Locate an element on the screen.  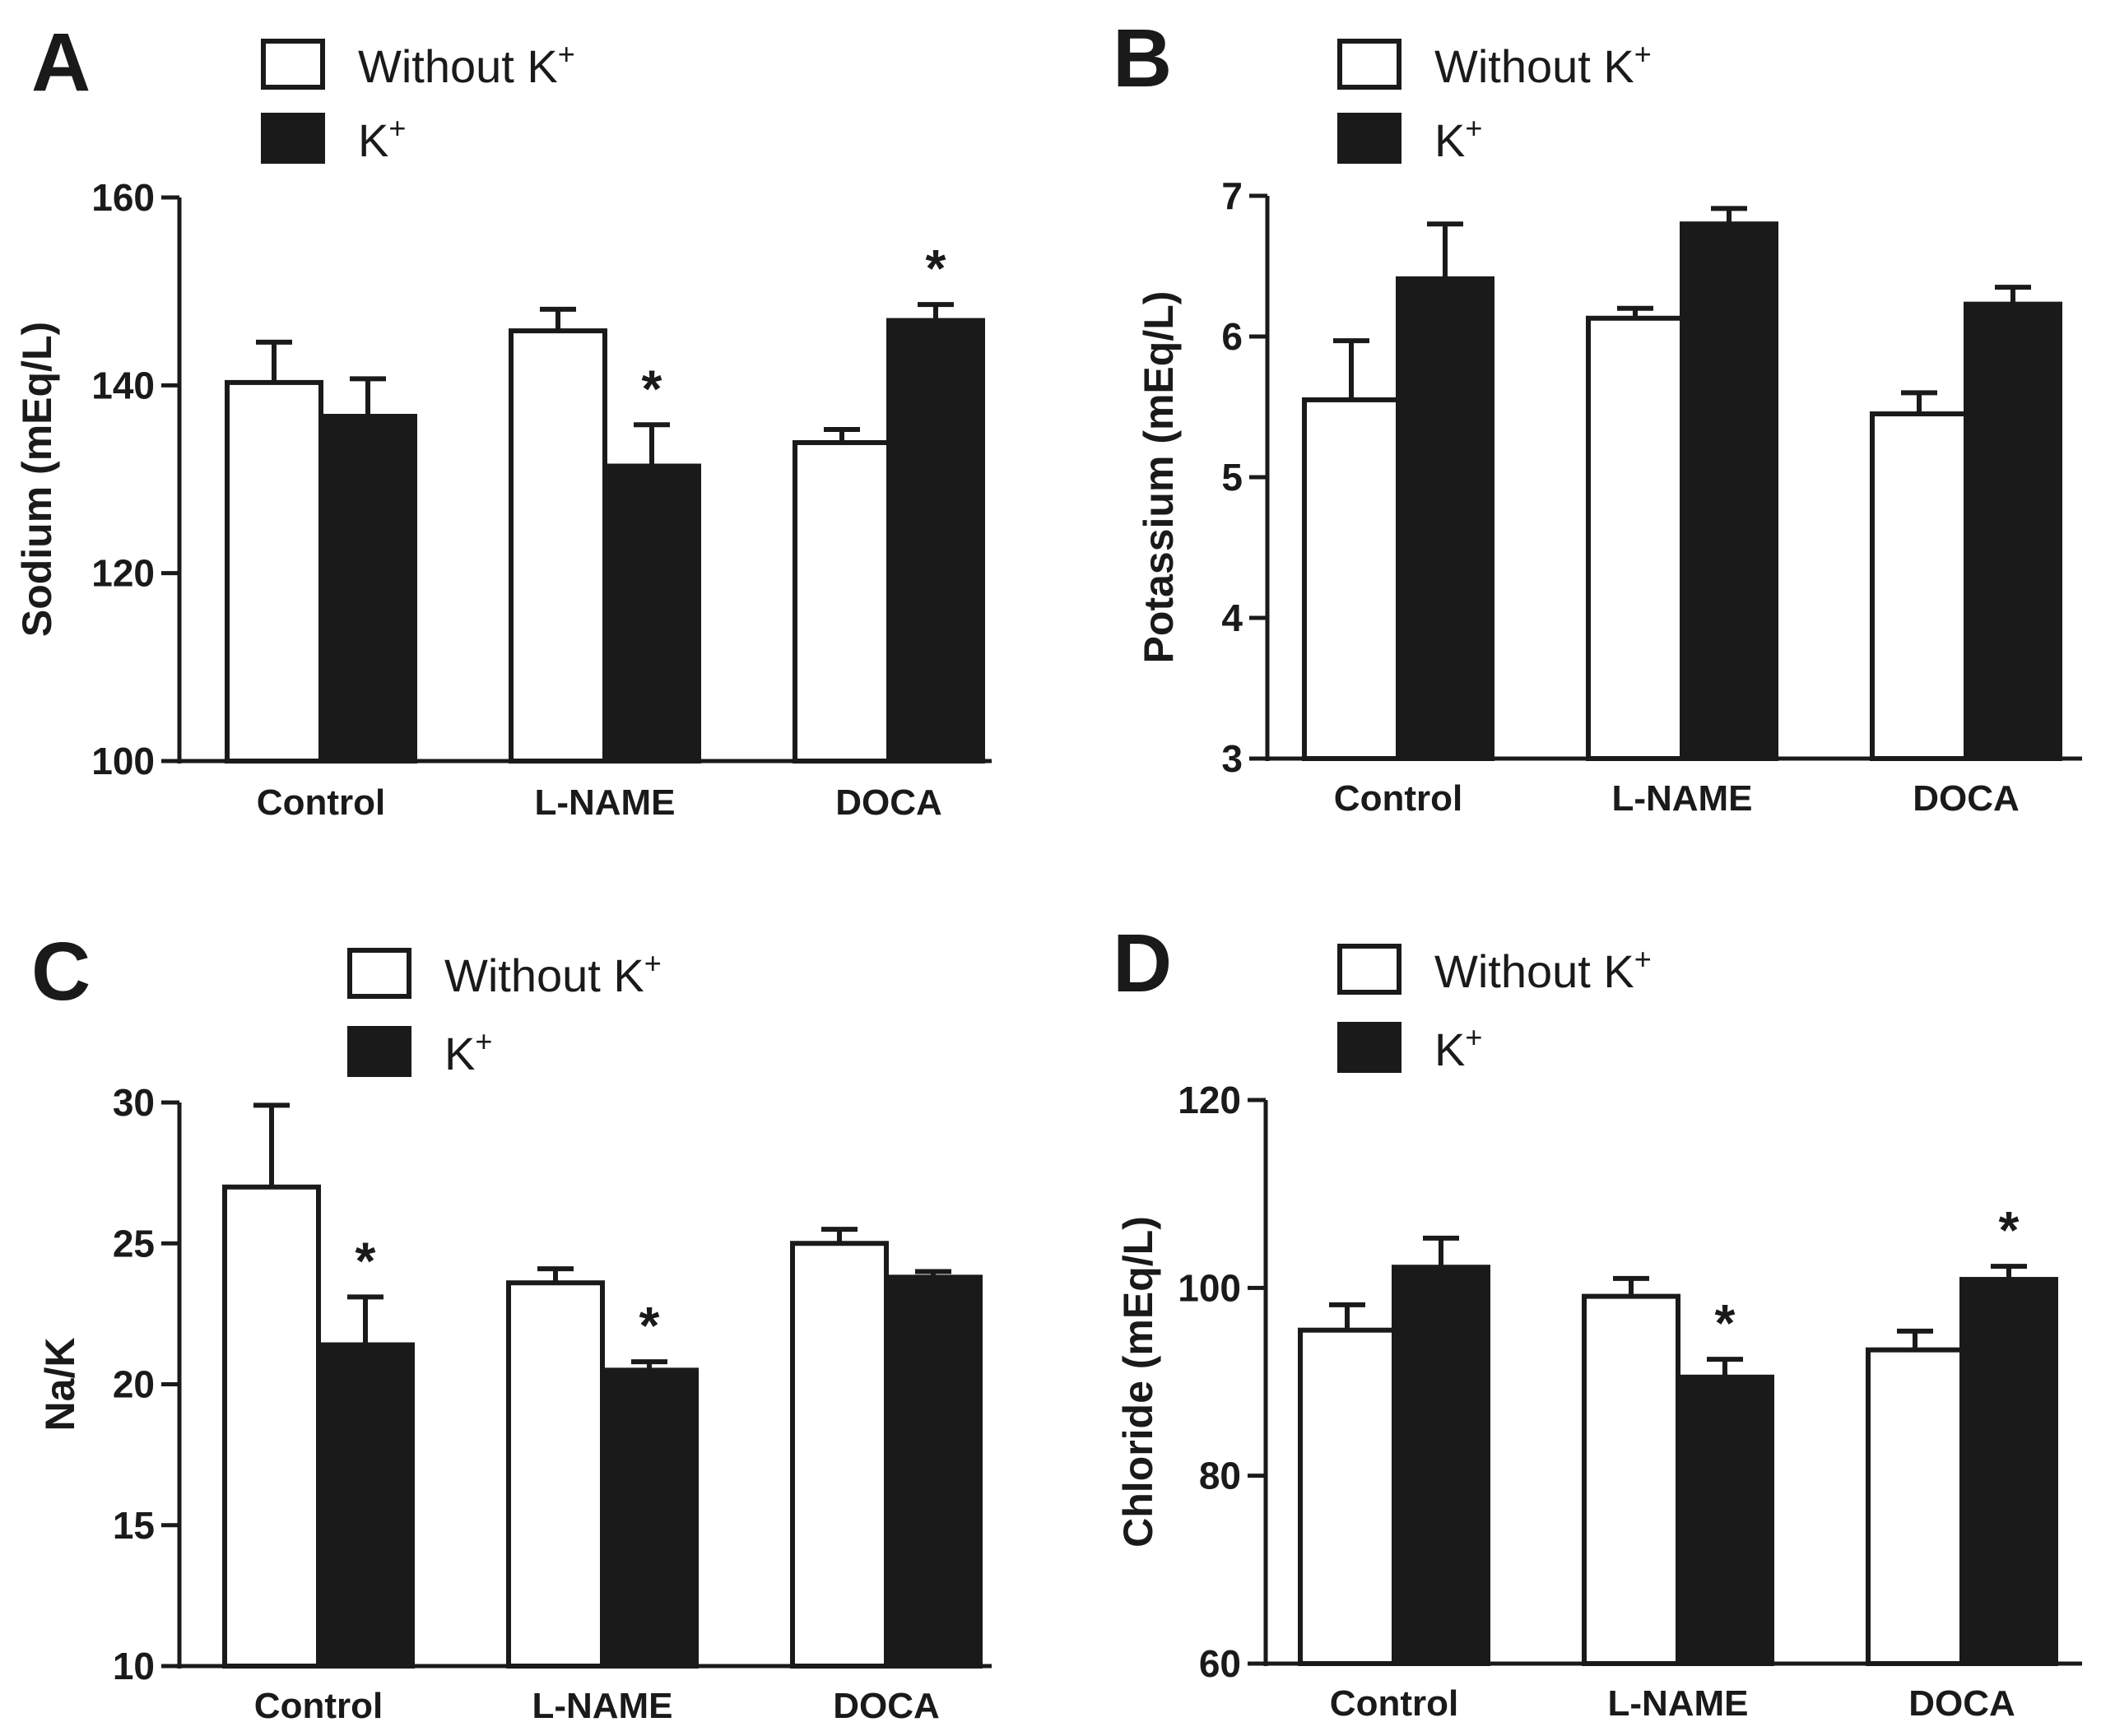
panel-label: C is located at coordinates (61, 972).